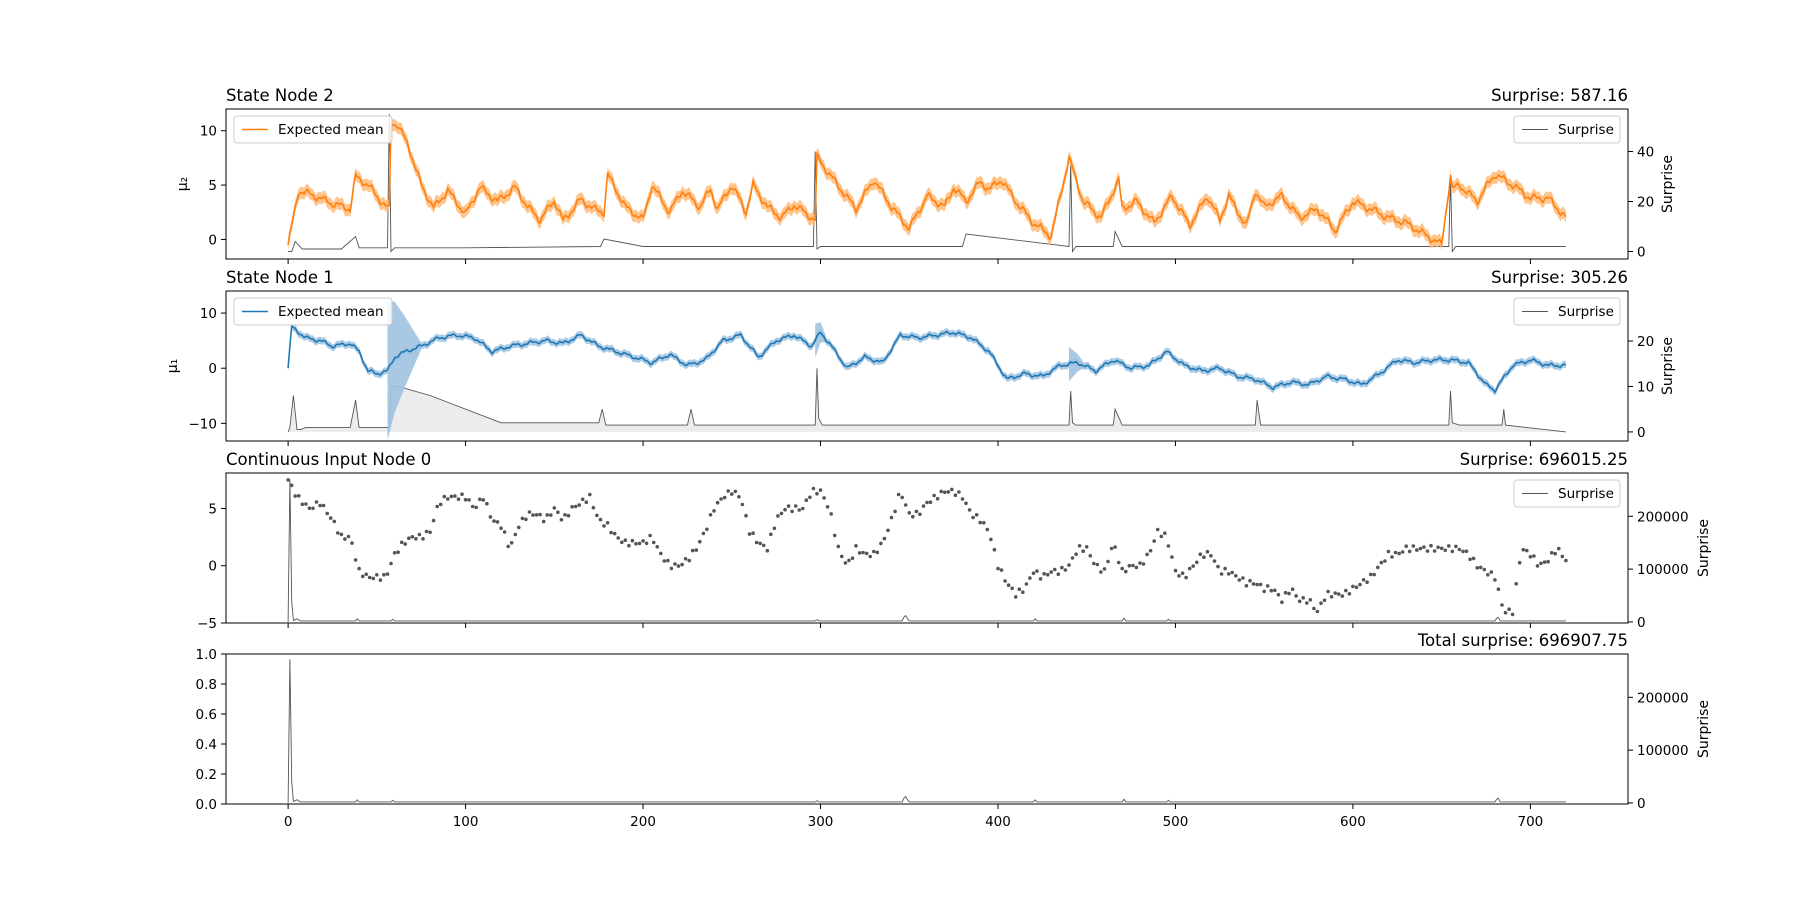 The image size is (1800, 900). I want to click on axes-frame, so click(927, 548).